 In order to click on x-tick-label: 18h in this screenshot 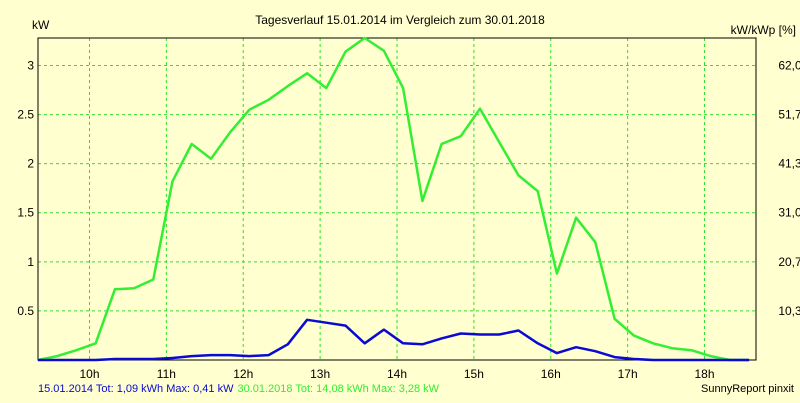, I will do `click(704, 374)`.